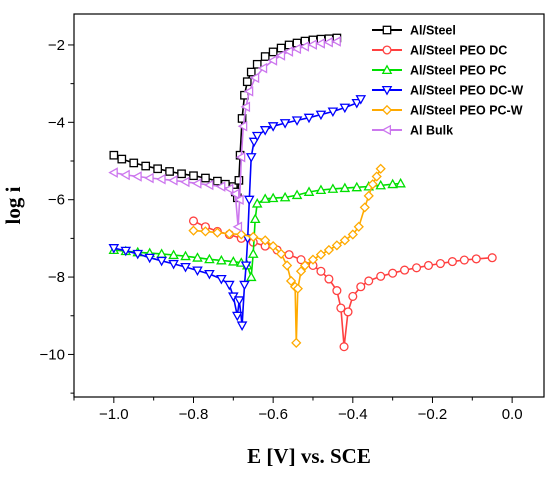 This screenshot has height=477, width=550. Describe the element at coordinates (114, 414) in the screenshot. I see `x-tick-label: −1.0` at that location.